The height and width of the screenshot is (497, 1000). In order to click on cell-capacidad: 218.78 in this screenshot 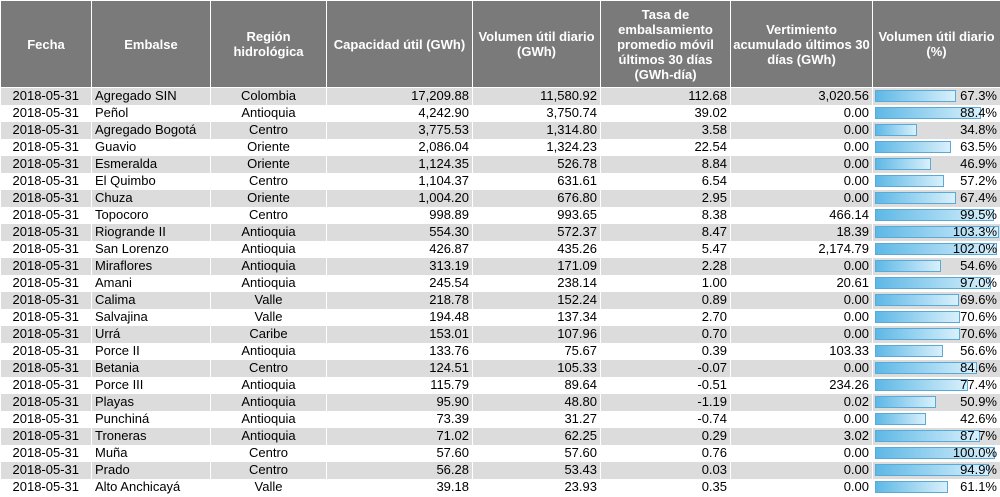, I will do `click(399, 300)`.